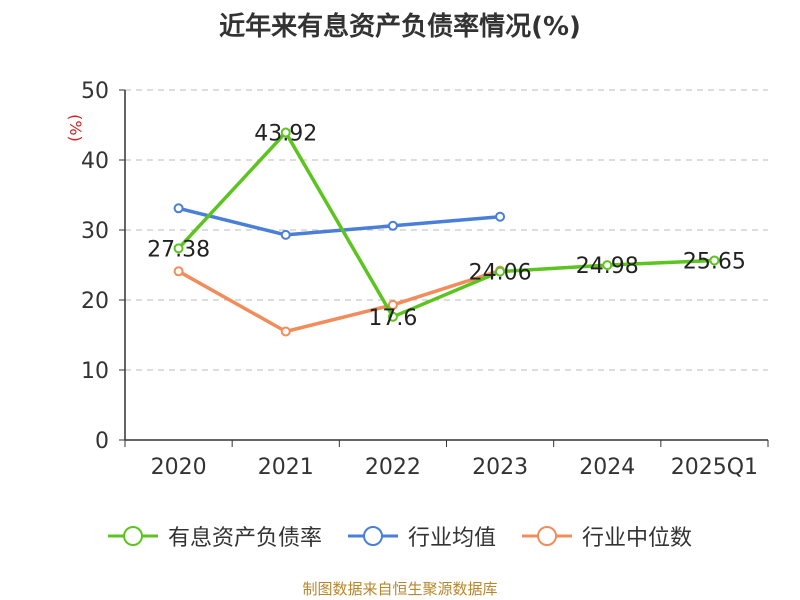 This screenshot has height=600, width=800. Describe the element at coordinates (637, 538) in the screenshot. I see `legend-label: 行业中位数` at that location.